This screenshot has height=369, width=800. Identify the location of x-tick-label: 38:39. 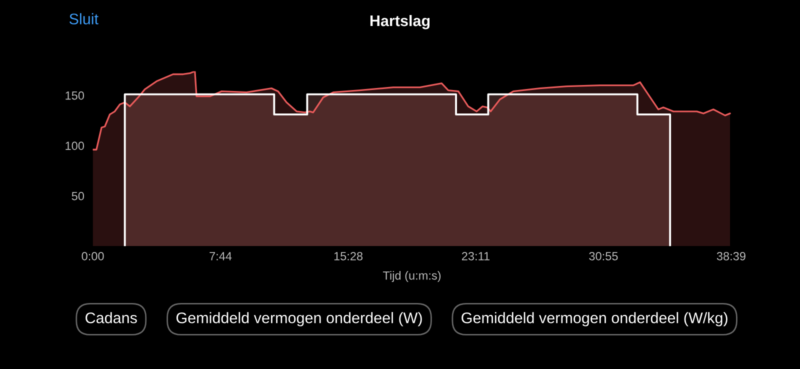
(731, 256).